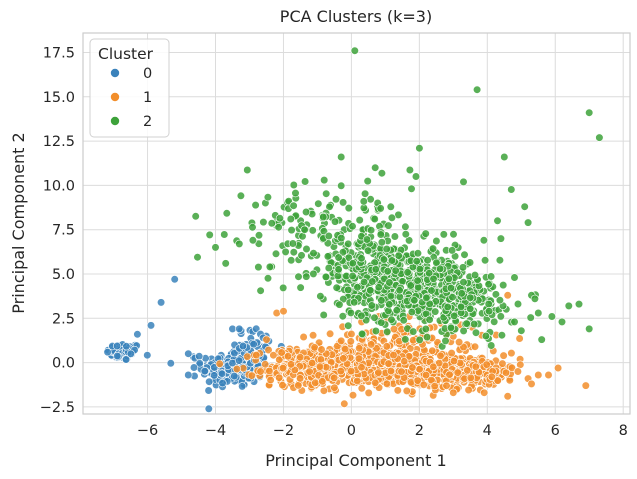 Image resolution: width=637 pixels, height=479 pixels. What do you see at coordinates (382, 431) in the screenshot?
I see `x-tick-labels: −6 −4 −2 0 2 4 6 8` at bounding box center [382, 431].